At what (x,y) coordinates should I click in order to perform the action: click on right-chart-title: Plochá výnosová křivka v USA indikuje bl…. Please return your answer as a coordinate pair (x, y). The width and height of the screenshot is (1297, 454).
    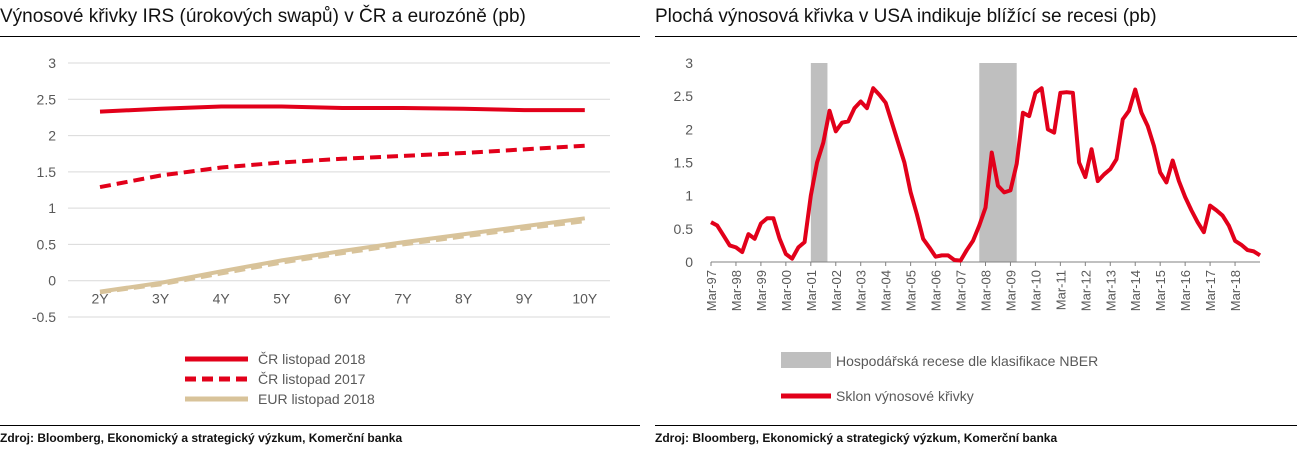
    Looking at the image, I should click on (906, 16).